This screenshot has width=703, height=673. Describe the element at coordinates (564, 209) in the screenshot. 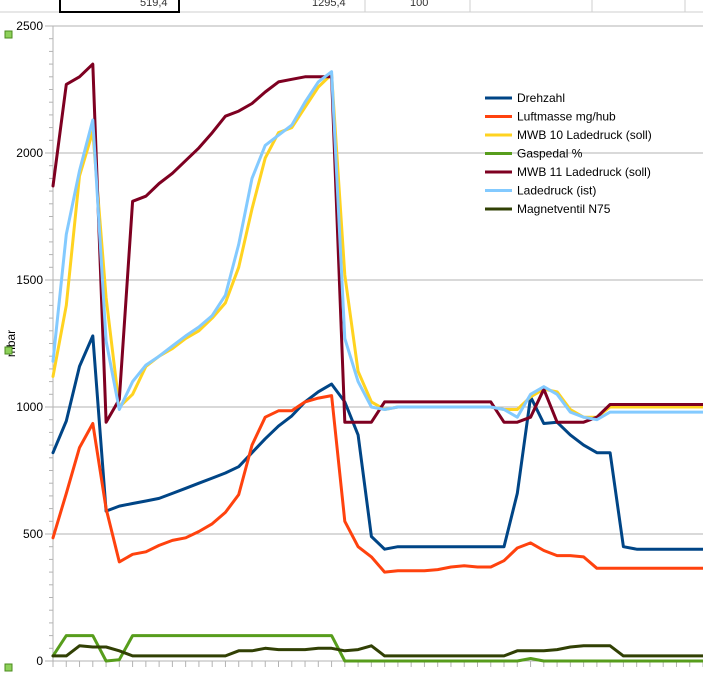

I see `legend-label: Magnetventil N75` at that location.